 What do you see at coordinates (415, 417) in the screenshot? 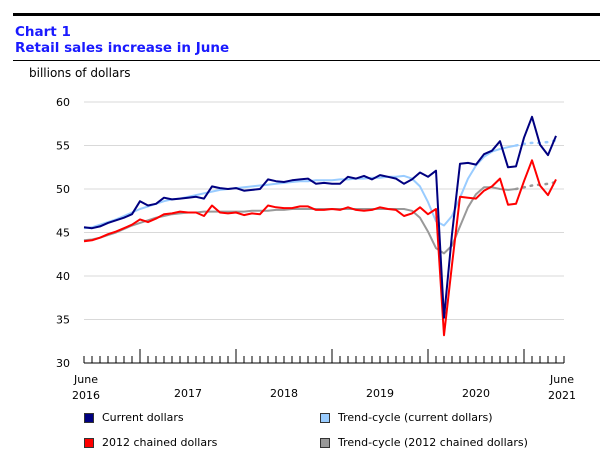
I see `legend-label: Trend-cycle (current dollars)` at bounding box center [415, 417].